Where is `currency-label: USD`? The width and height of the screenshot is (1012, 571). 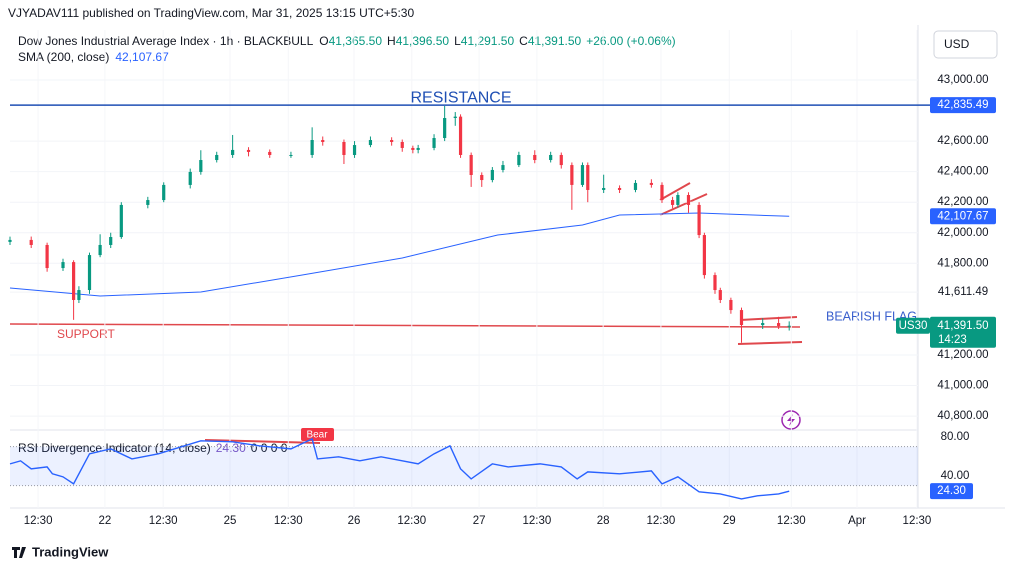
currency-label: USD is located at coordinates (957, 44).